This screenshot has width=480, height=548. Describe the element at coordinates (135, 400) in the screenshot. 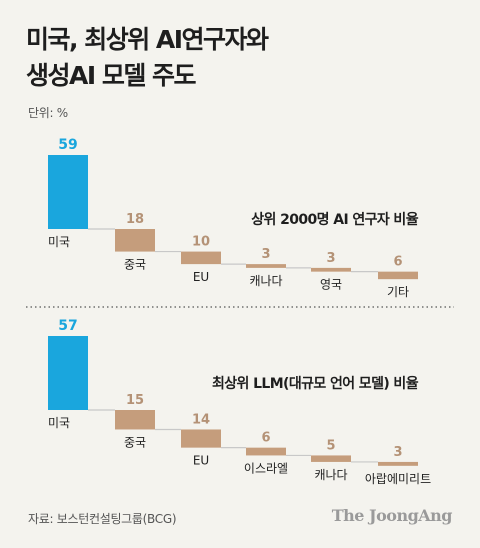

I see `value-label: 15` at that location.